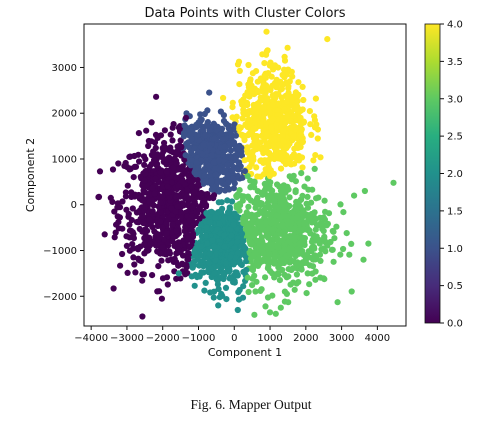  What do you see at coordinates (74, 205) in the screenshot?
I see `y-tick-label: 0` at bounding box center [74, 205].